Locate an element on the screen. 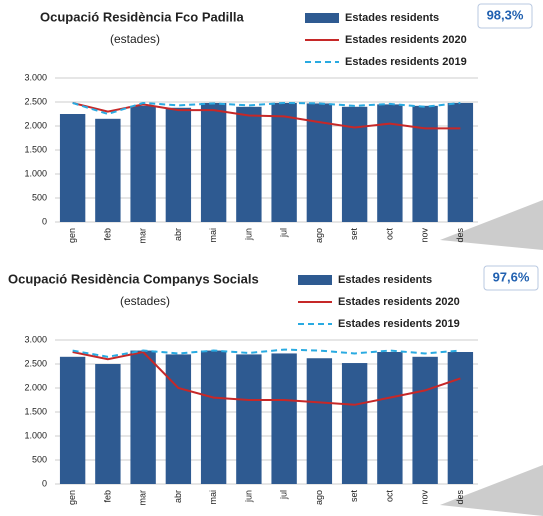 This screenshot has width=543, height=516. badge: 98,3% is located at coordinates (505, 14).